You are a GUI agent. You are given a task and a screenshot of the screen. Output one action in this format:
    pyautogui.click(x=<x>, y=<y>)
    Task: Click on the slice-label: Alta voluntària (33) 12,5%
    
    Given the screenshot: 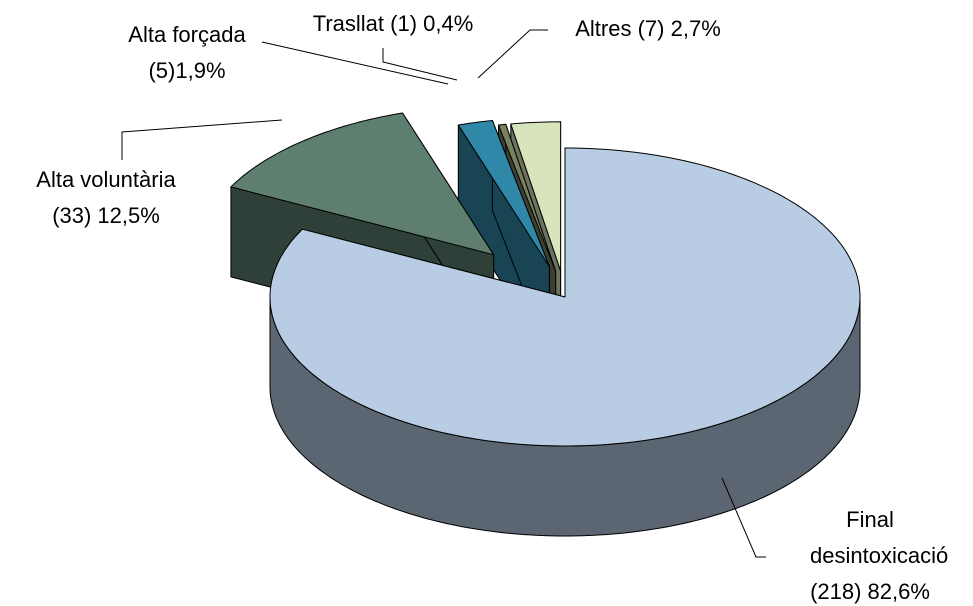 What is the action you would take?
    pyautogui.click(x=106, y=198)
    